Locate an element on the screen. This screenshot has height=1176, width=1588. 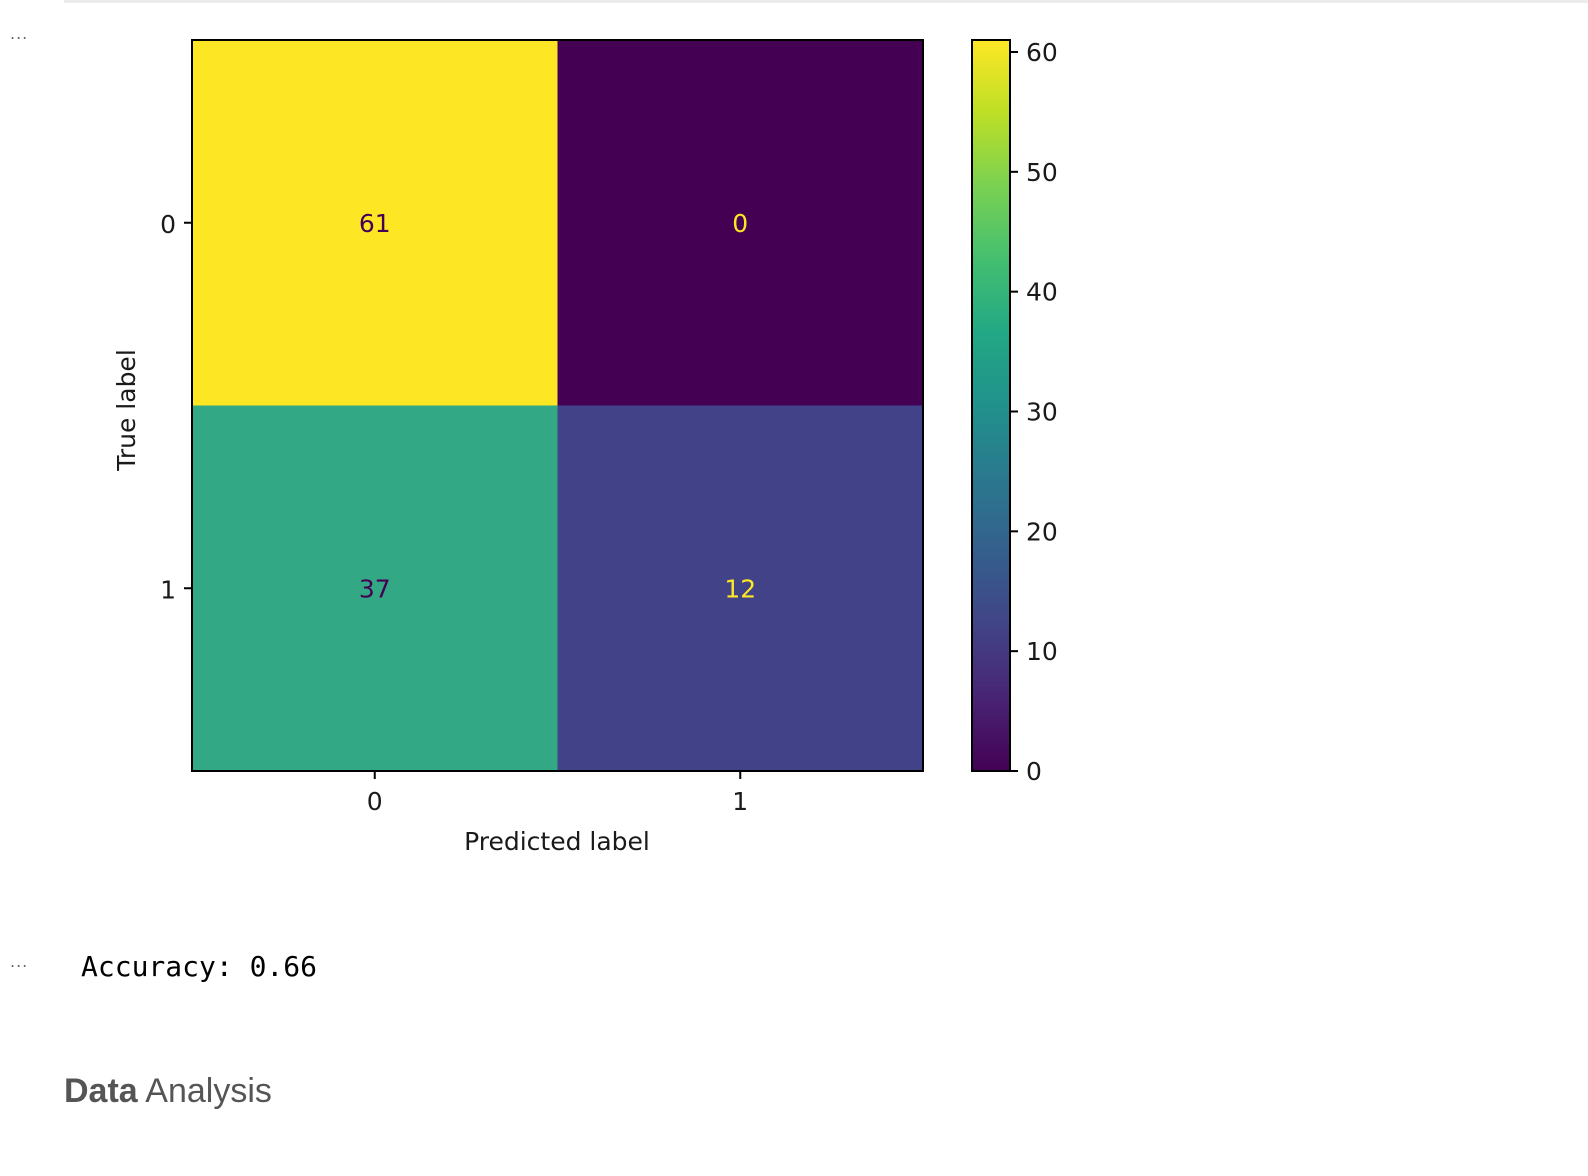
colorbar-tick-label: 20 is located at coordinates (1042, 531).